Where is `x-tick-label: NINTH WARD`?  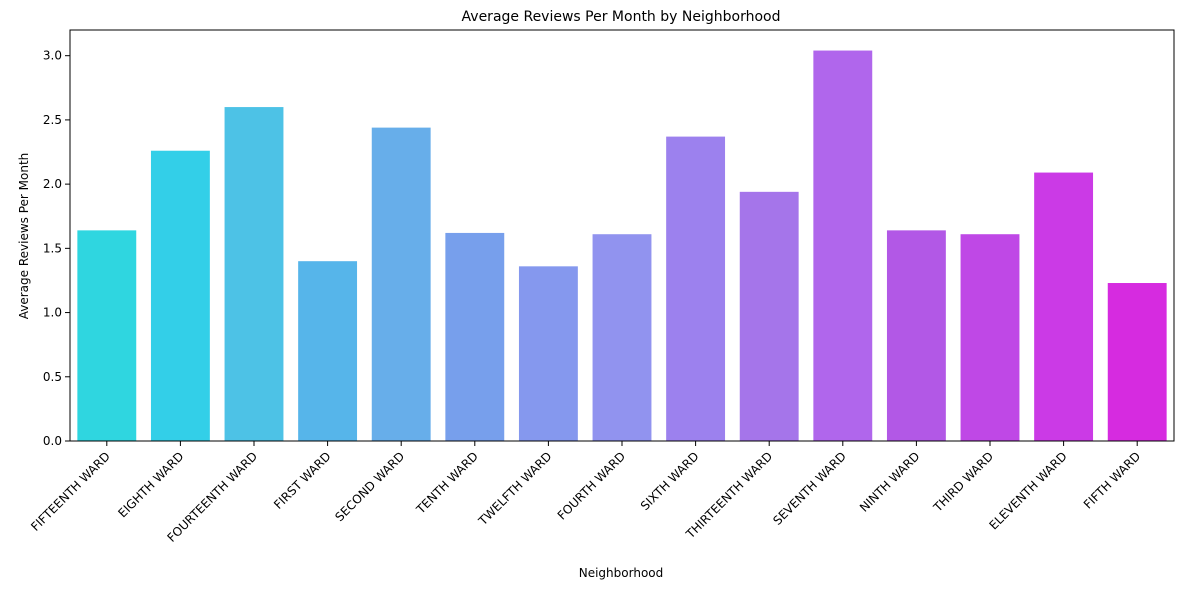
x-tick-label: NINTH WARD is located at coordinates (890, 482).